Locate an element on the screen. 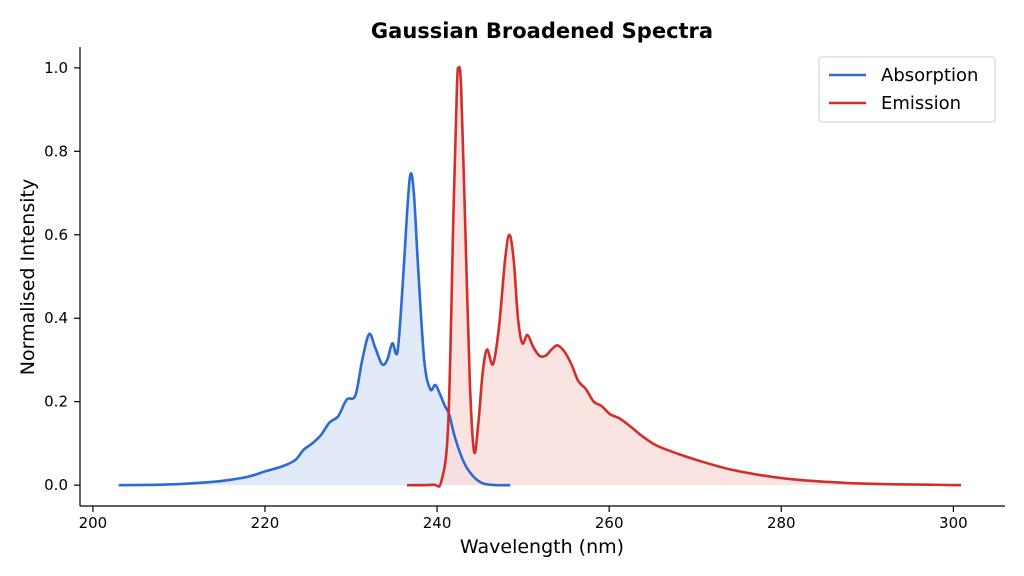 This screenshot has width=1024, height=576. x-tick-label: 200 is located at coordinates (93, 523).